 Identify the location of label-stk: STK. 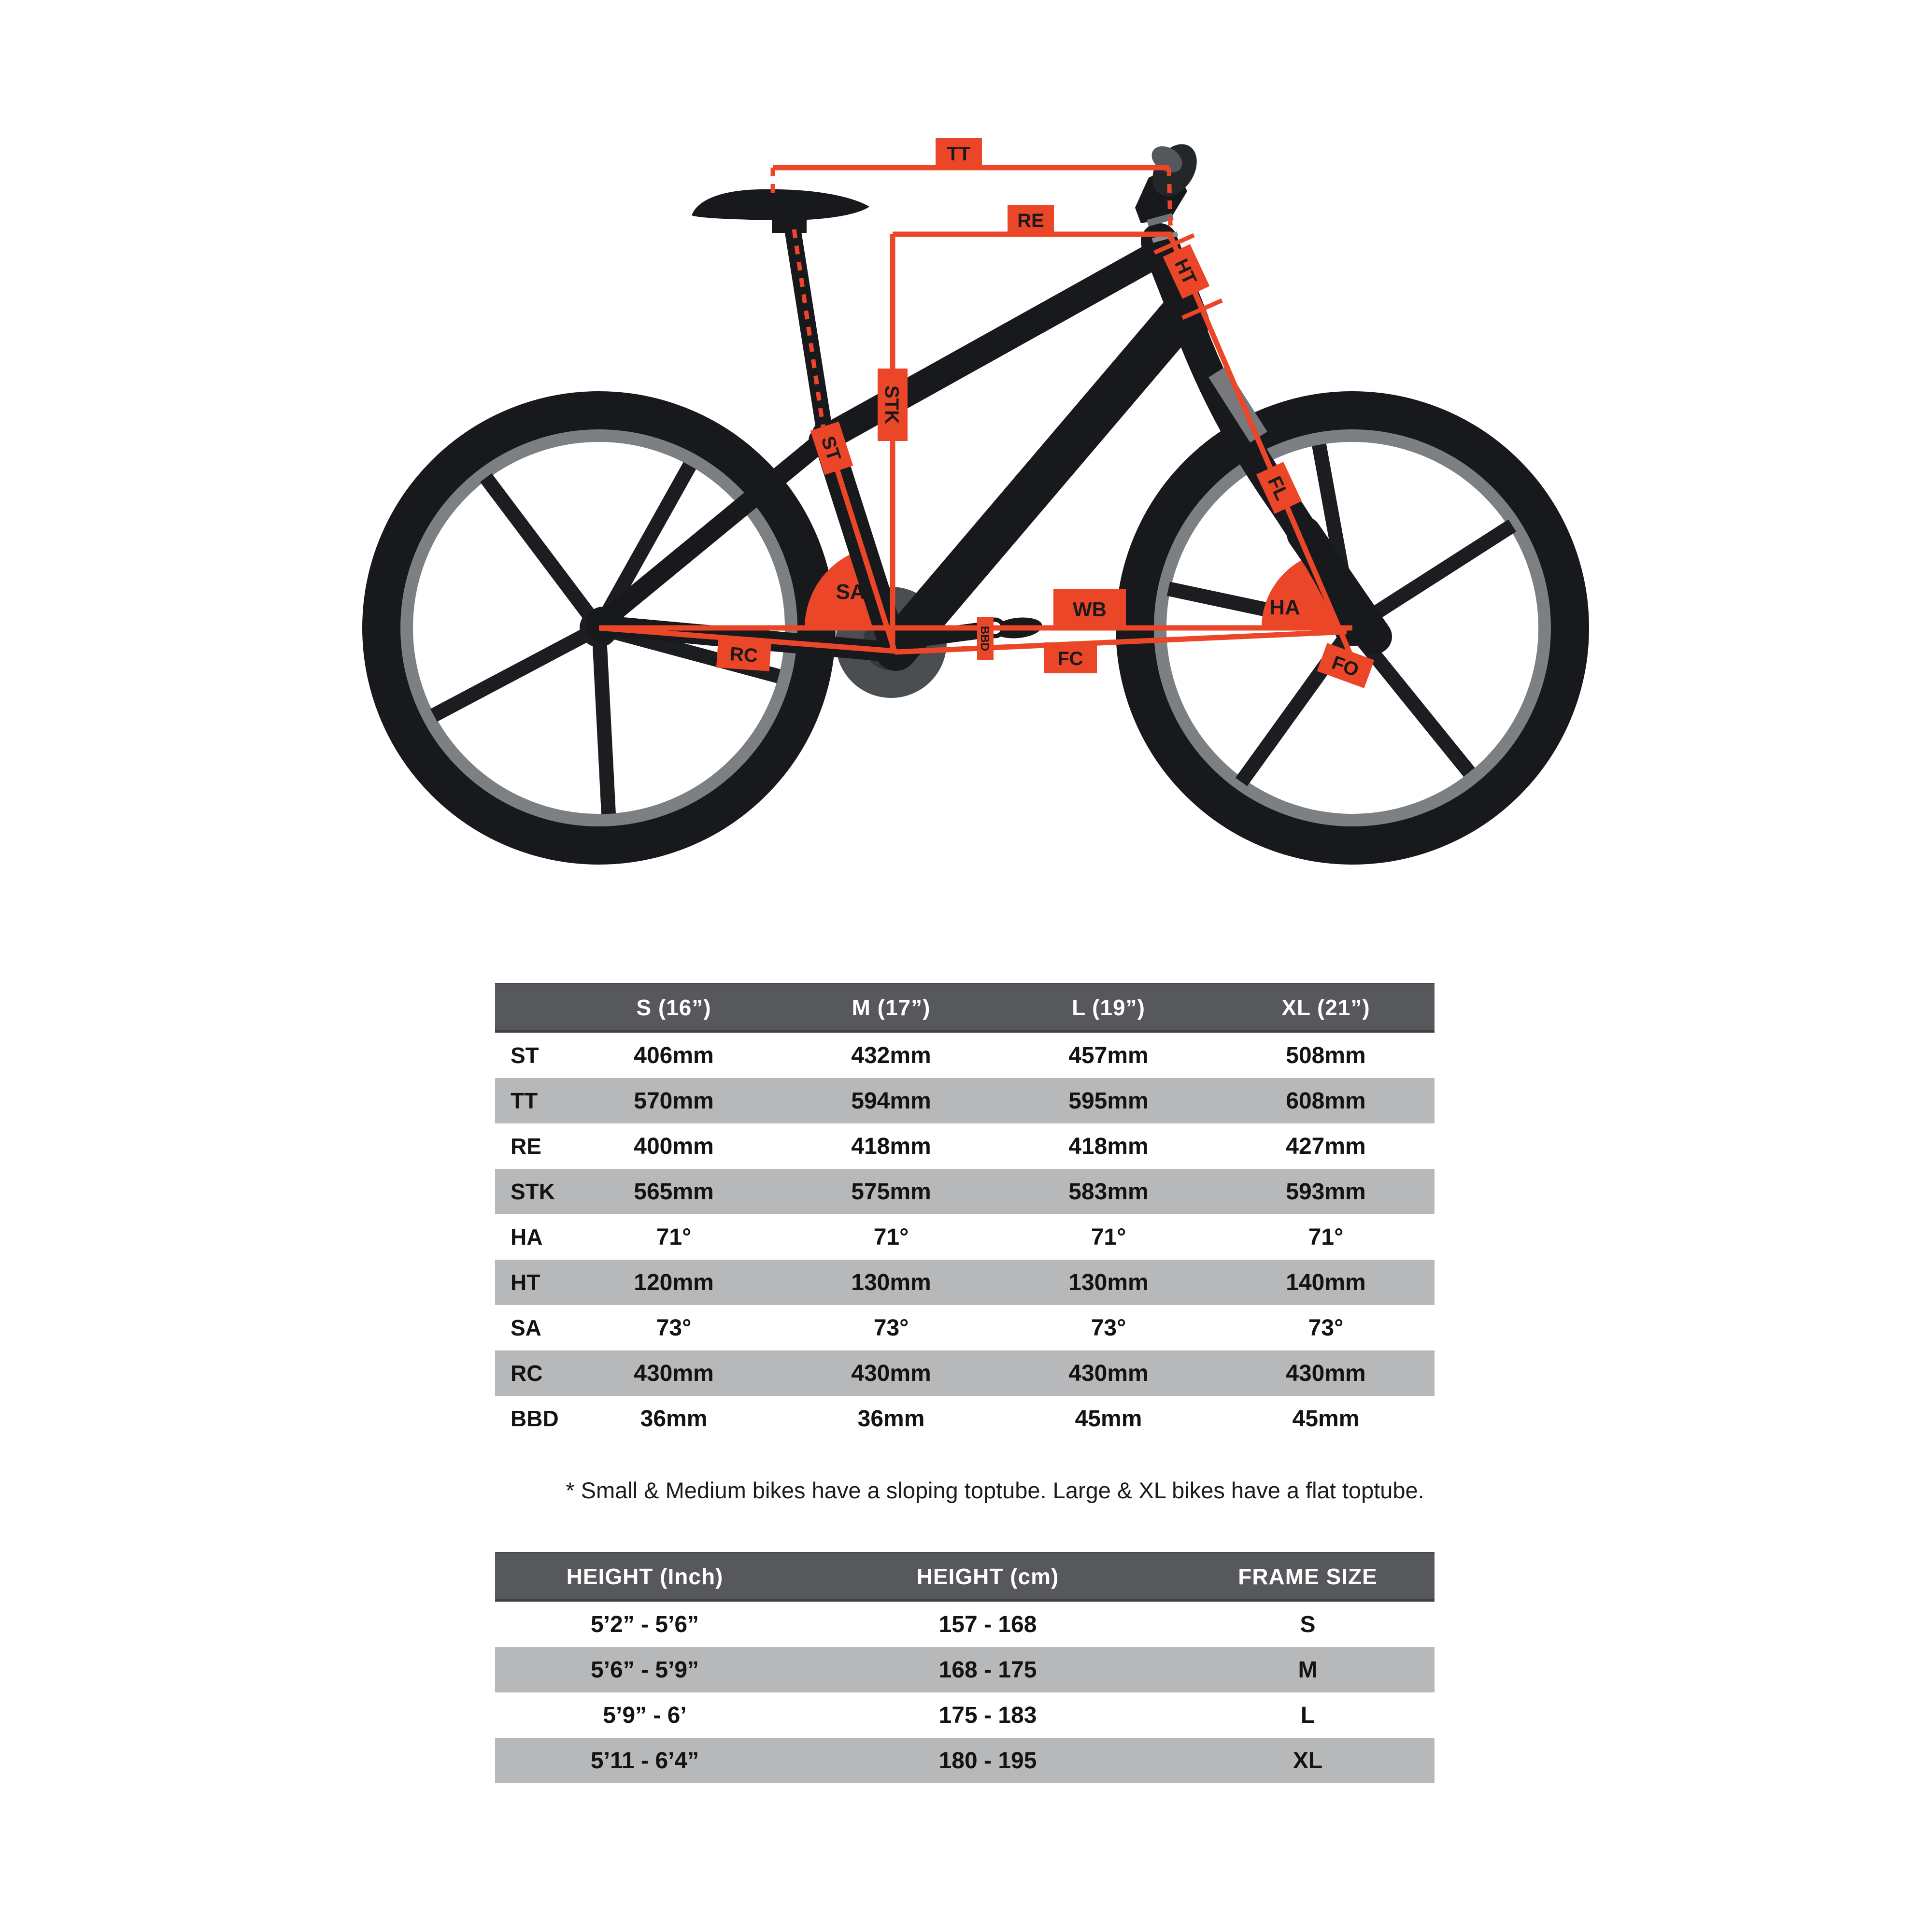
(893, 405).